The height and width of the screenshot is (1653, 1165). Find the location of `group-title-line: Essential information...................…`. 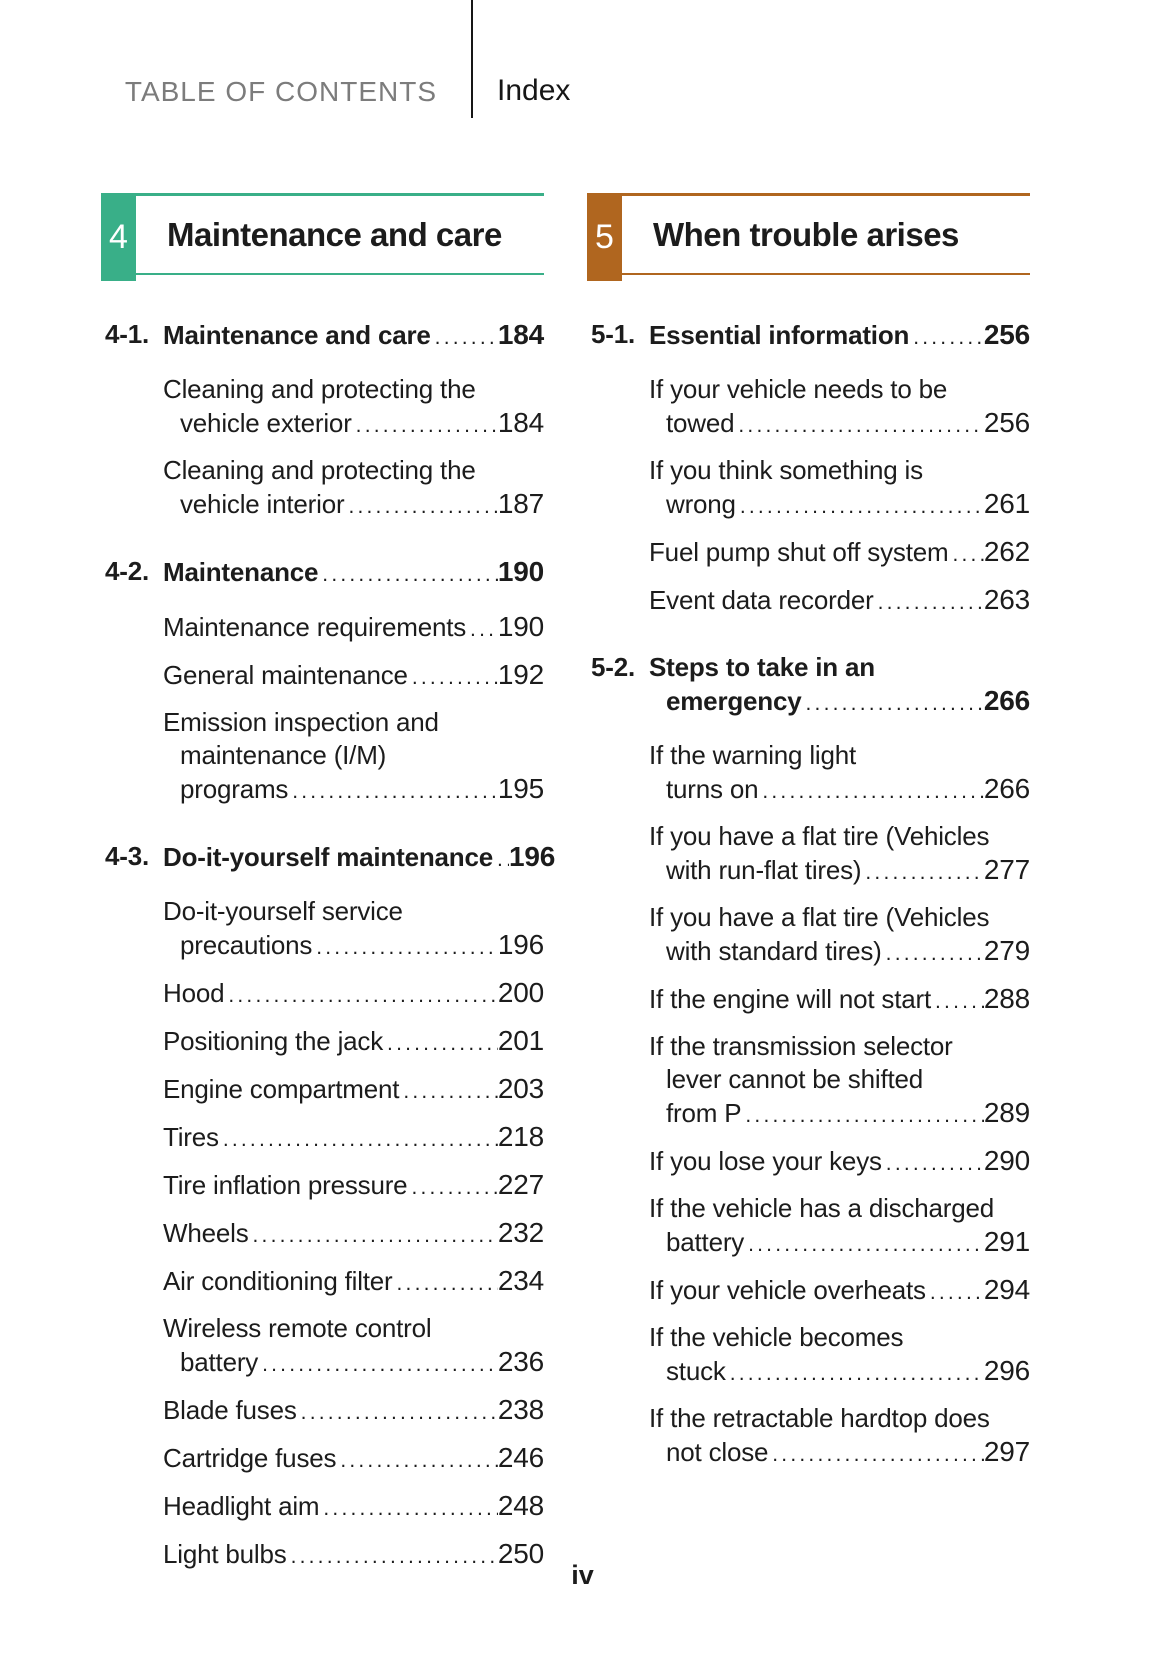

group-title-line: Essential information...................… is located at coordinates (839, 336).